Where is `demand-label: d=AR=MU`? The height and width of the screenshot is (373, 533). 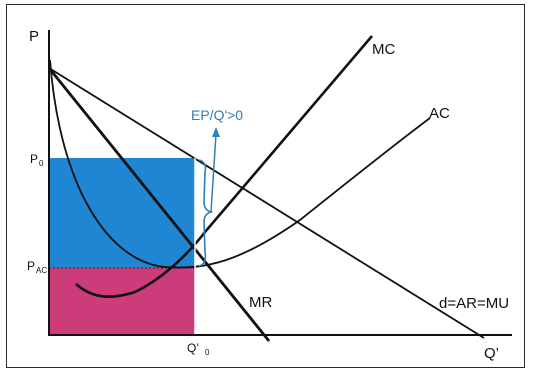
demand-label: d=AR=MU is located at coordinates (474, 303).